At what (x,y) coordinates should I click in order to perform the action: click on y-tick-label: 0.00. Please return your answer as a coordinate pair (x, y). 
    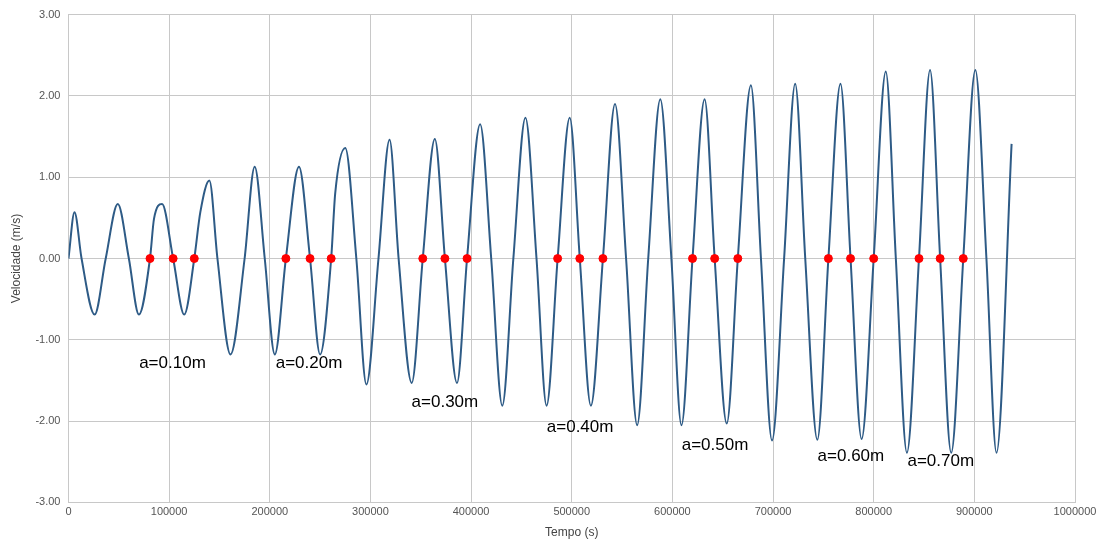
    Looking at the image, I should click on (50, 257).